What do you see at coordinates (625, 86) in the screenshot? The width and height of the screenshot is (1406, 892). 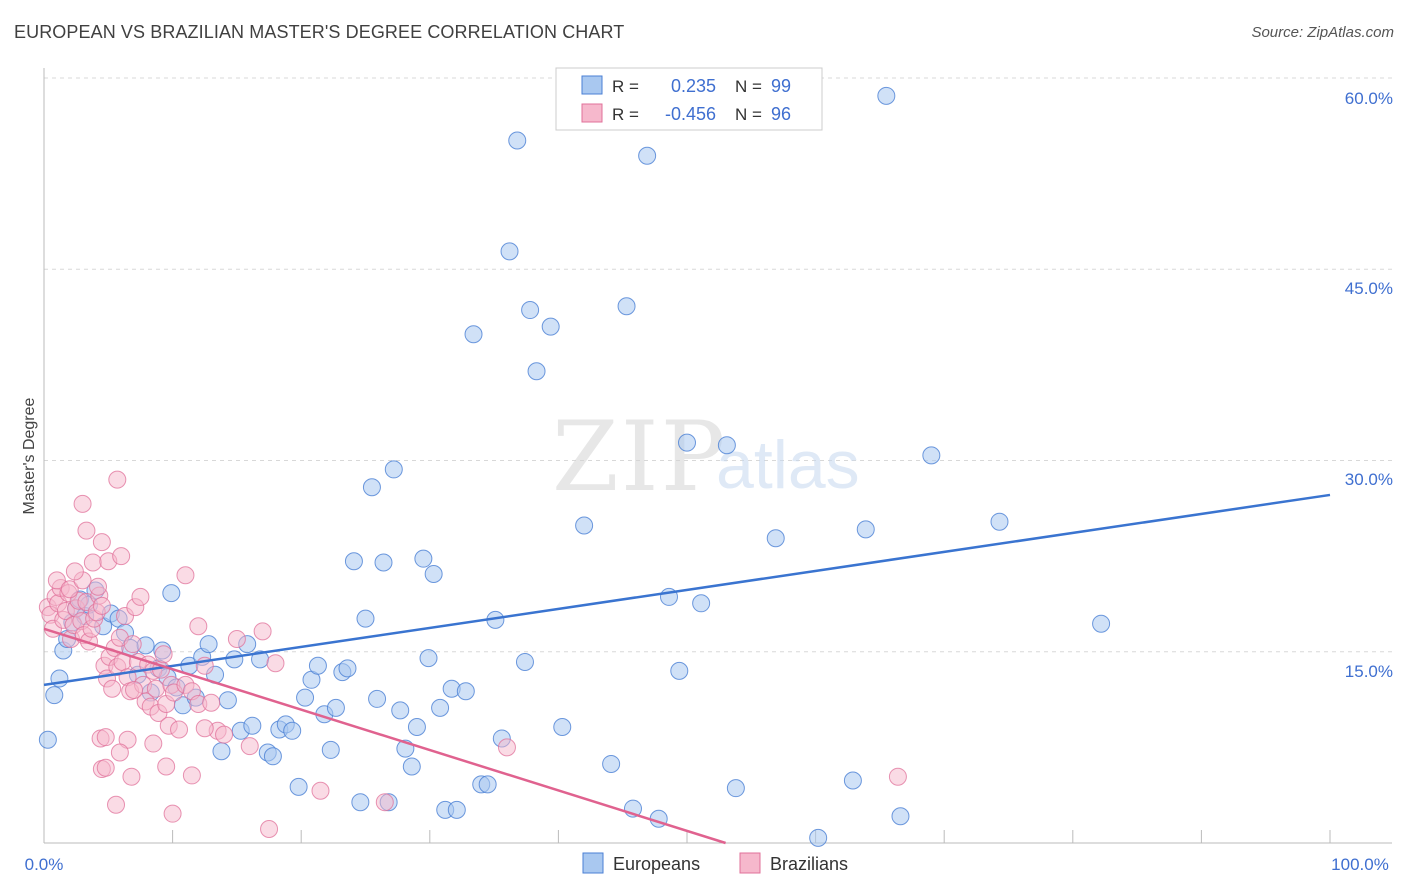 I see `legend-r-label: R =` at bounding box center [625, 86].